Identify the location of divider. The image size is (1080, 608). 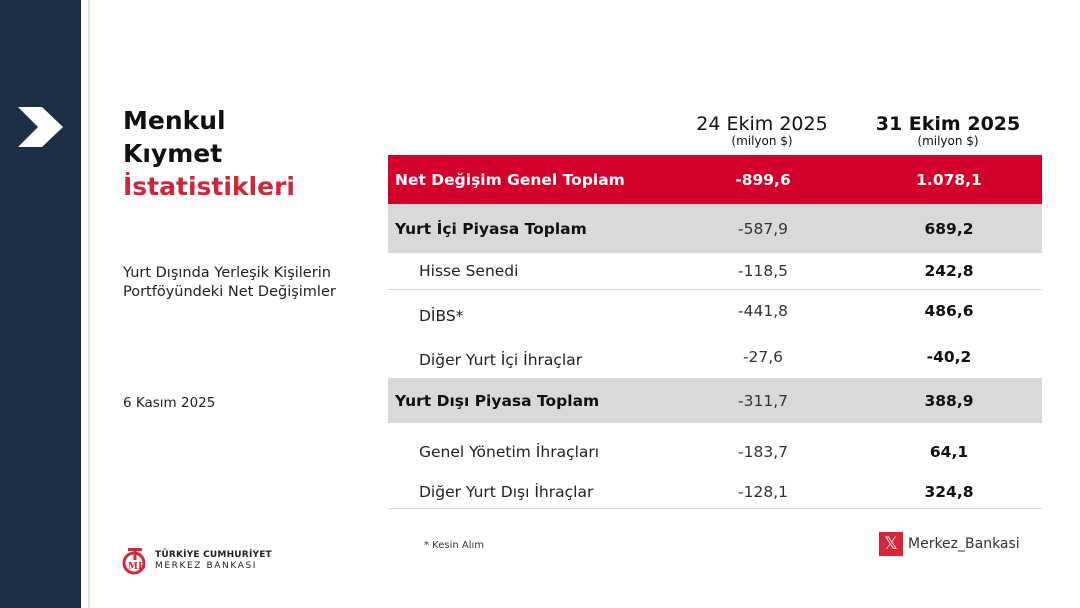
(89, 304).